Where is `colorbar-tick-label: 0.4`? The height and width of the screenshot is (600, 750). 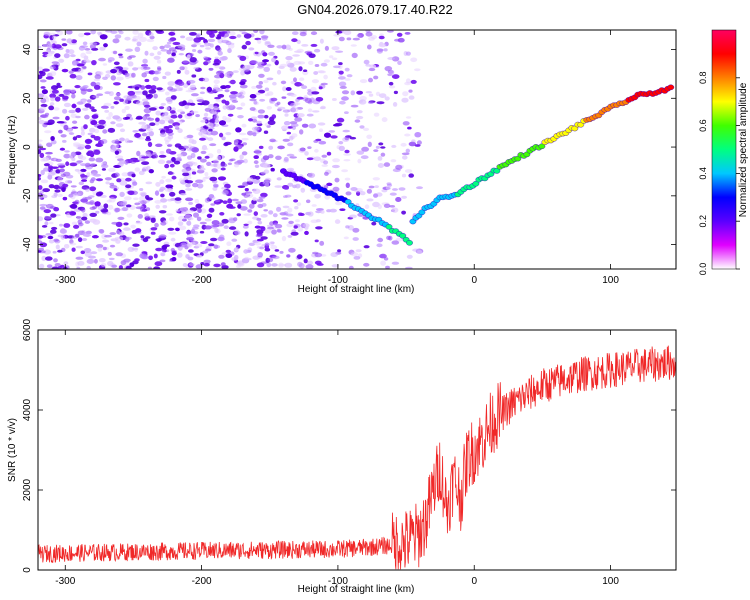 colorbar-tick-label: 0.4 is located at coordinates (703, 173).